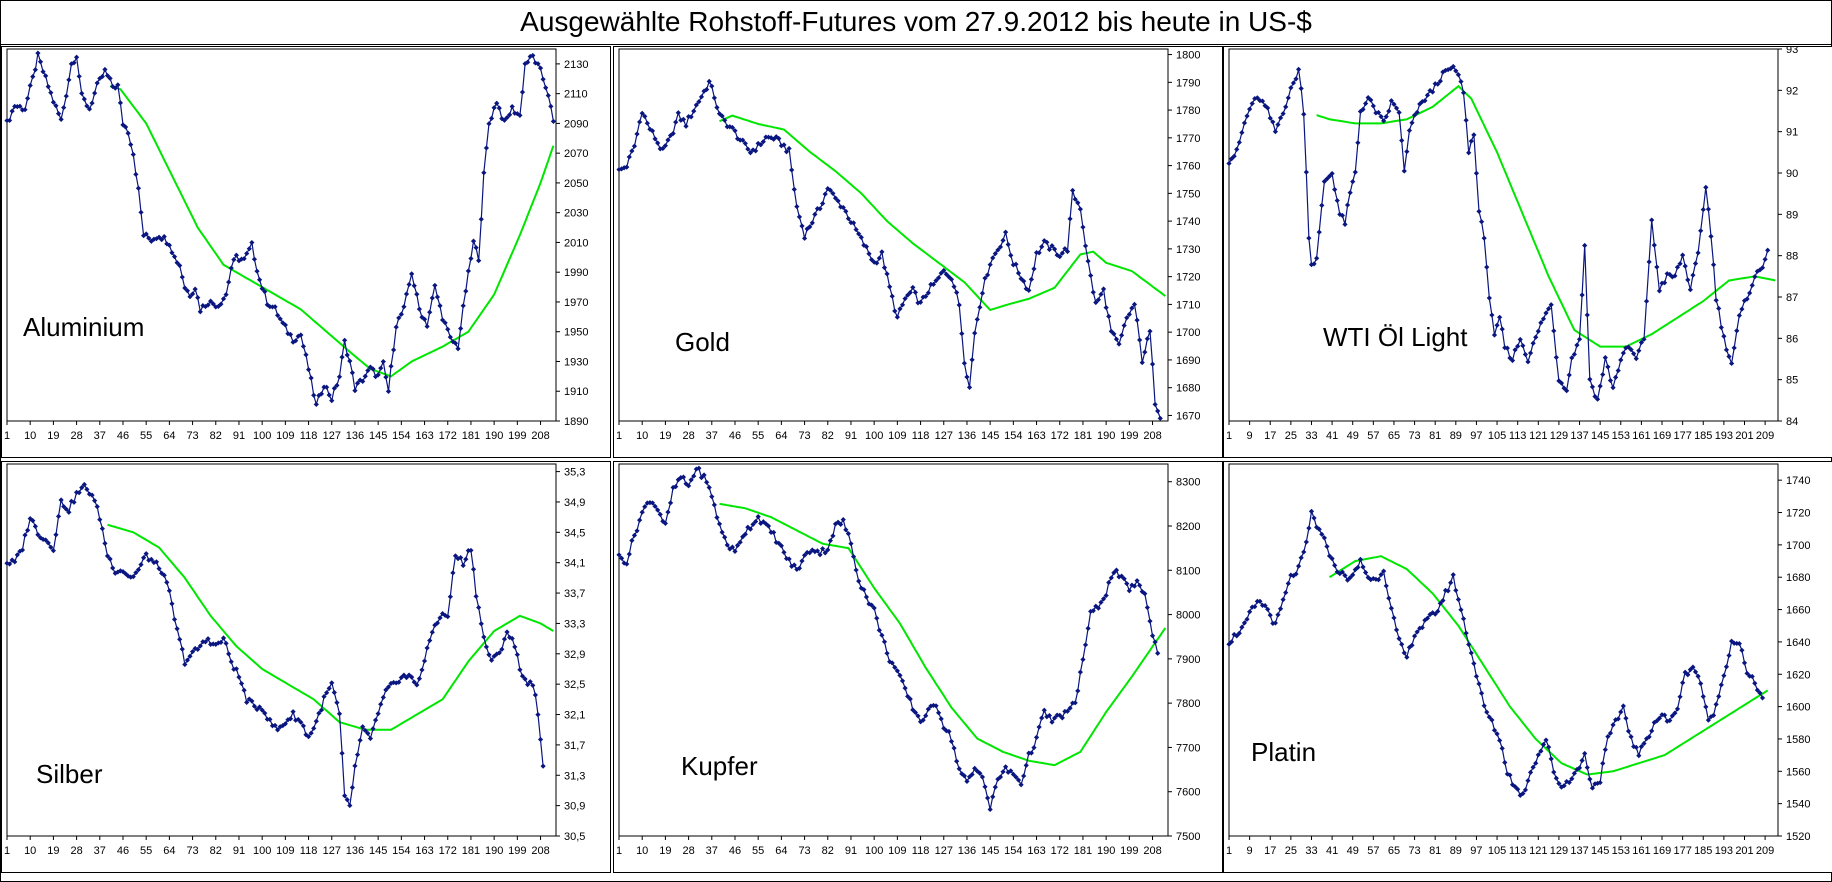 The width and height of the screenshot is (1832, 882). What do you see at coordinates (1792, 298) in the screenshot?
I see `wti-oel-light-ytick-label: 87` at bounding box center [1792, 298].